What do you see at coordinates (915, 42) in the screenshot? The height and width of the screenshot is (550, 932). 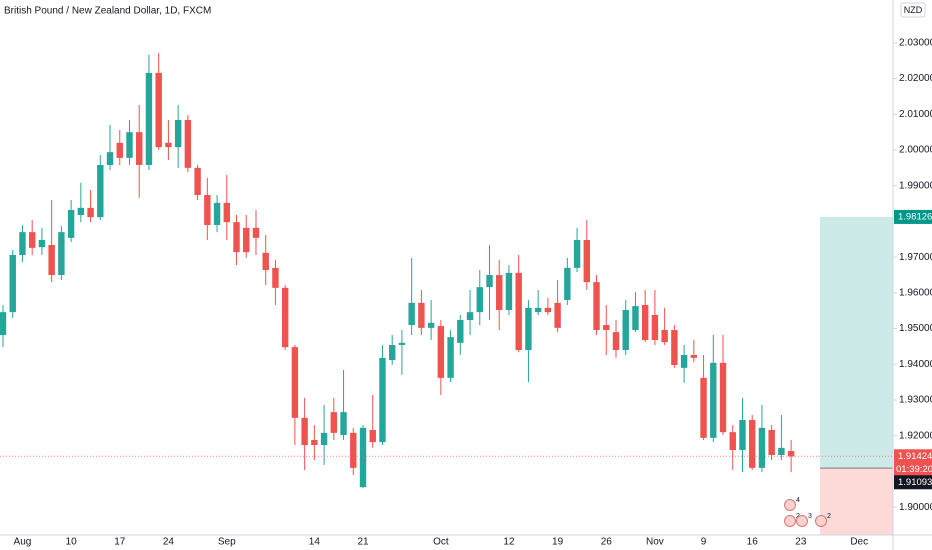 I see `y-tick-label: 2.03000` at bounding box center [915, 42].